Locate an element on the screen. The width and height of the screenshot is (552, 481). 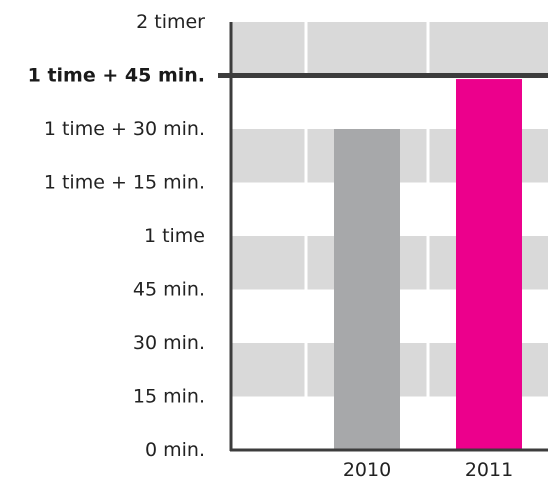
reference-line-label: 1 time + 45 min. is located at coordinates (116, 76).